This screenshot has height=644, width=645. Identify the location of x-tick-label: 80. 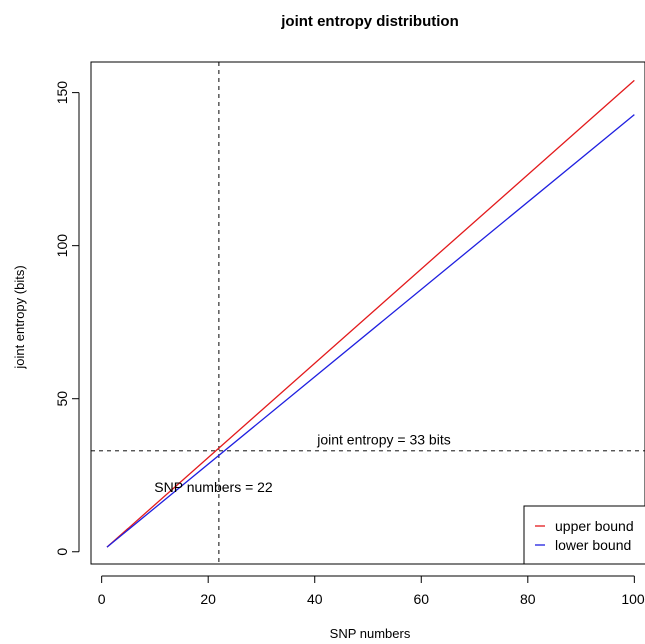
(528, 599).